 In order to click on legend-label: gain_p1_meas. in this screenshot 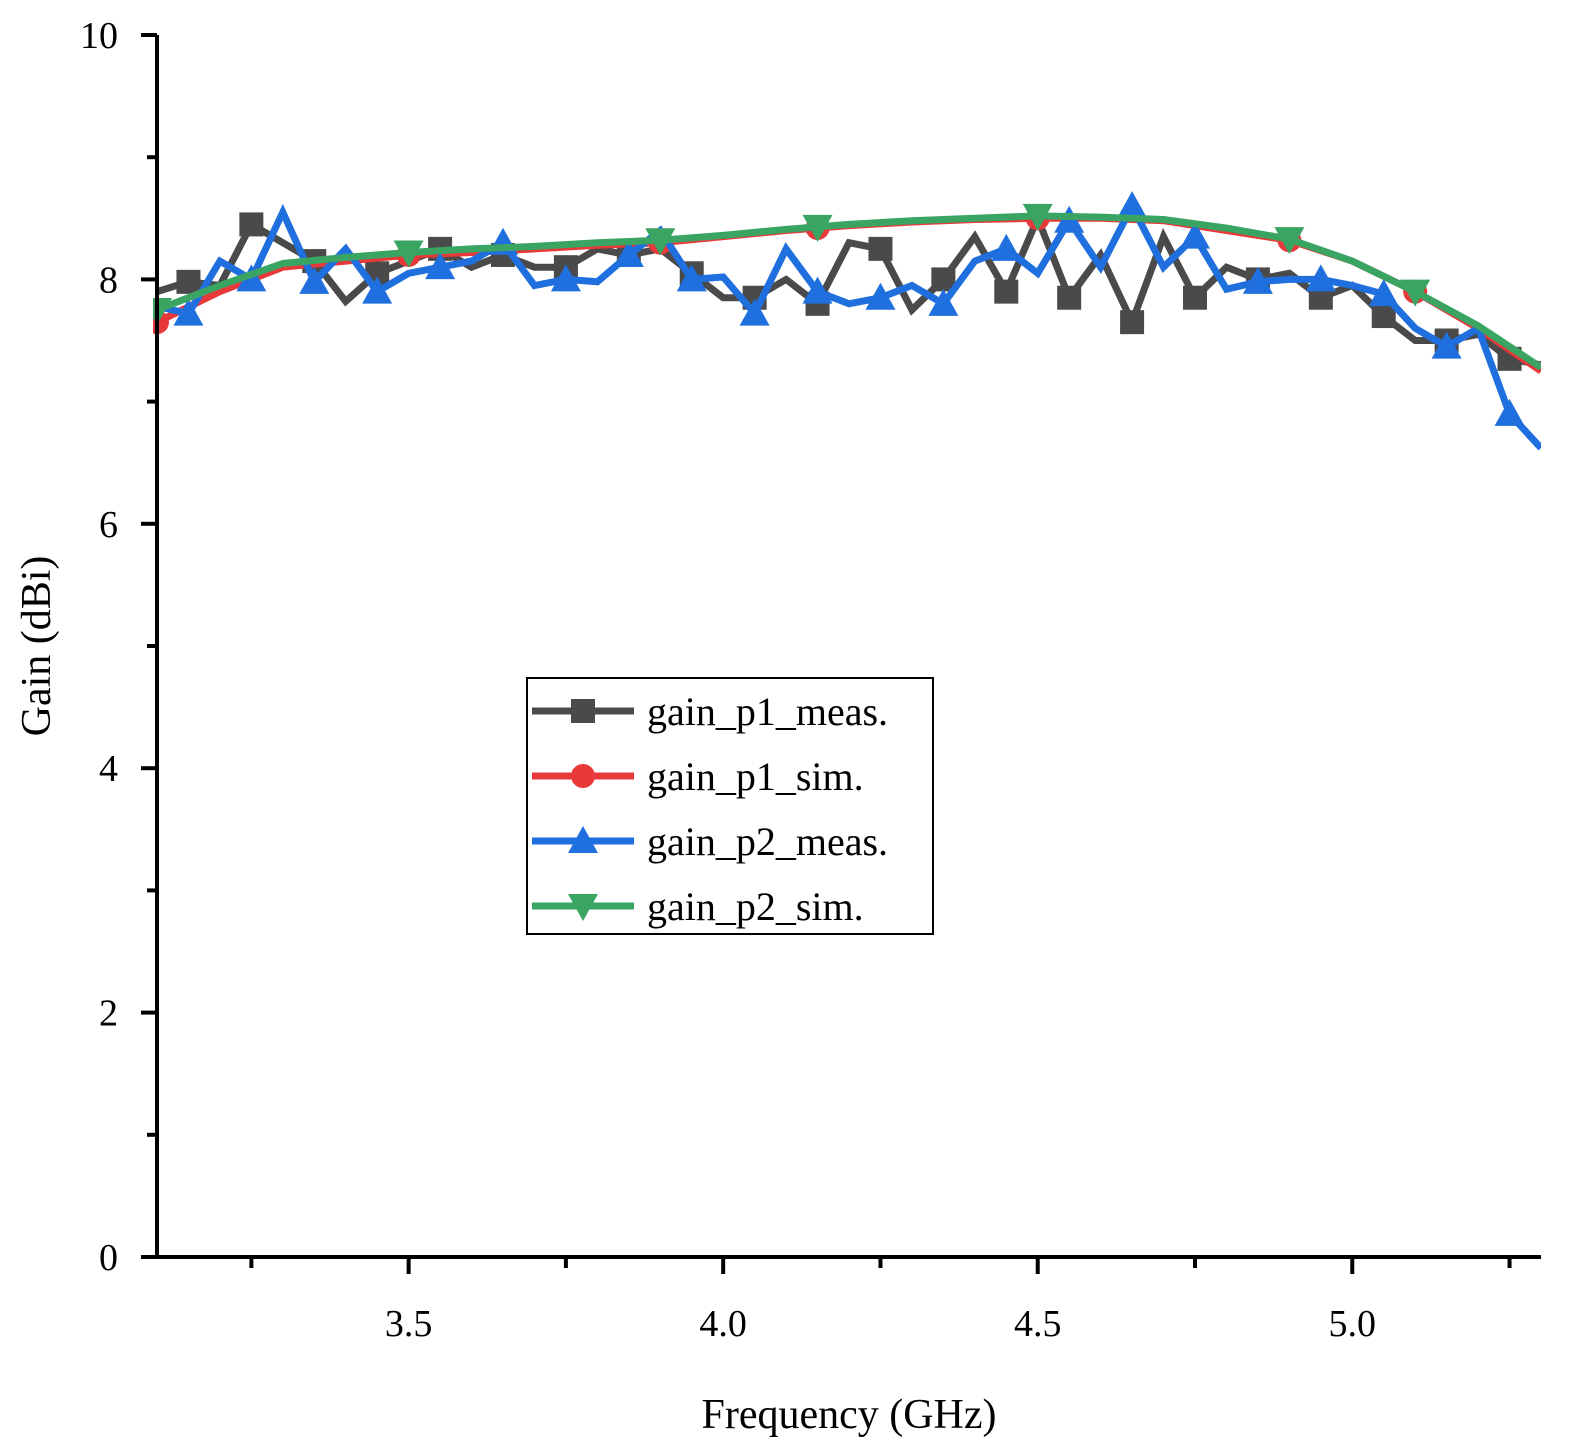, I will do `click(767, 711)`.